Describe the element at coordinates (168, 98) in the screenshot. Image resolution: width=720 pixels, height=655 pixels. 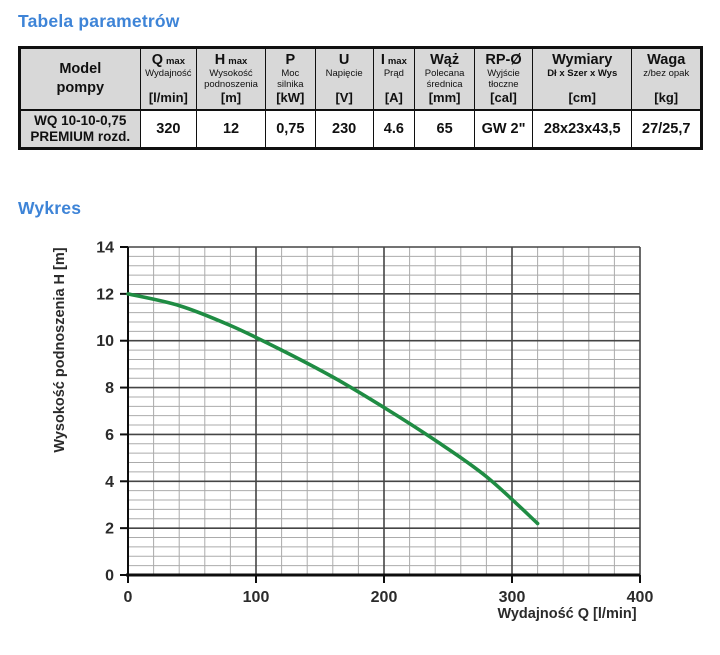
I see `column-unit-label: [l/min]` at that location.